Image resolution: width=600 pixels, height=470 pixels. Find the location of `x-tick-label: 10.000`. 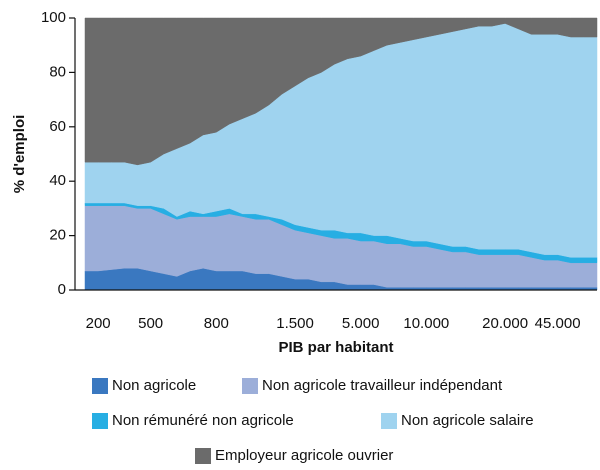

x-tick-label: 10.000 is located at coordinates (426, 323).